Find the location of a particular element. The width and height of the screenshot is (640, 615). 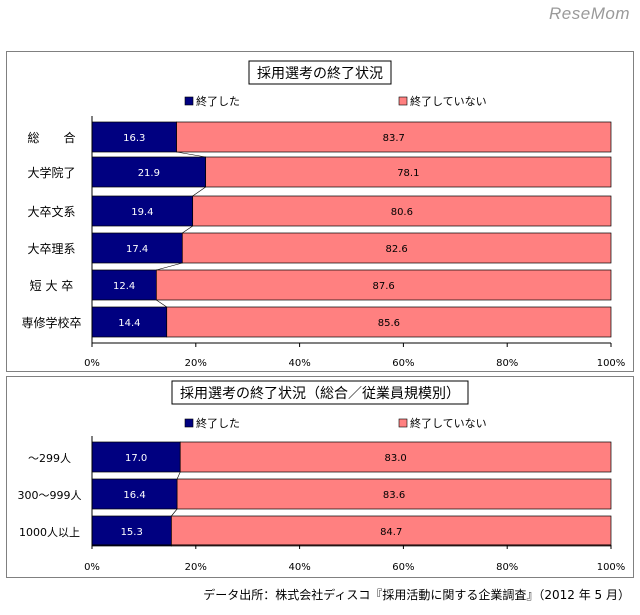

data-label-not-done-2: 84.7 is located at coordinates (391, 532).